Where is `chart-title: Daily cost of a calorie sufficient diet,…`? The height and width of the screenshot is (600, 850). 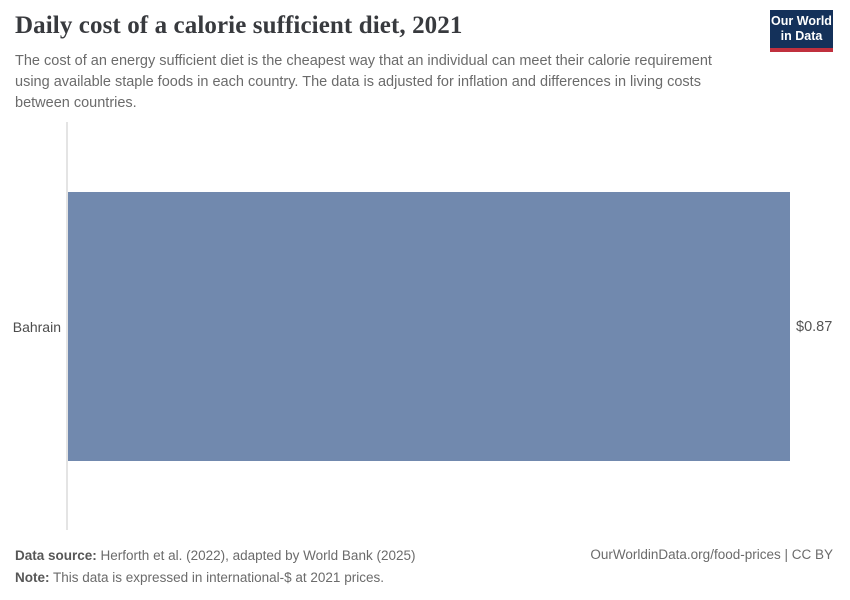 chart-title: Daily cost of a calorie sufficient diet,… is located at coordinates (239, 25).